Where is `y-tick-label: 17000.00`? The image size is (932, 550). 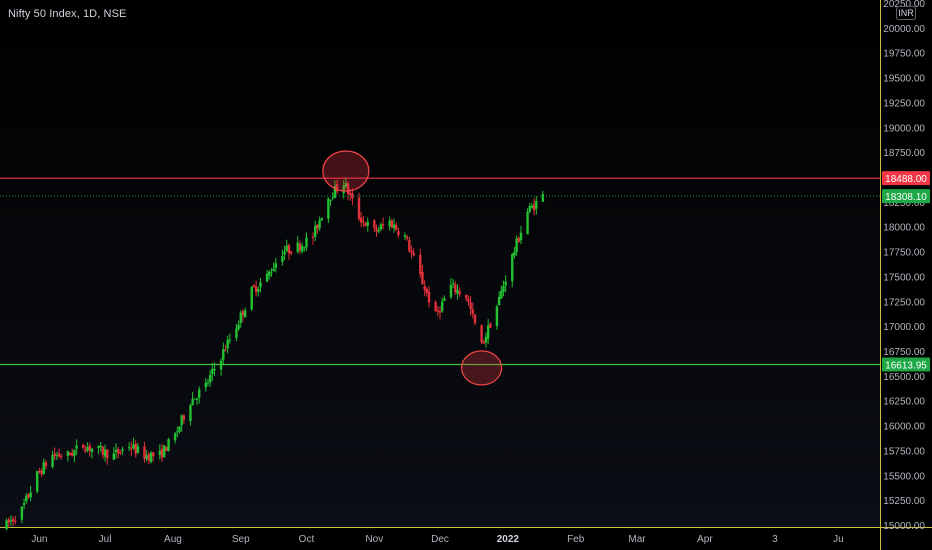 y-tick-label: 17000.00 is located at coordinates (904, 327).